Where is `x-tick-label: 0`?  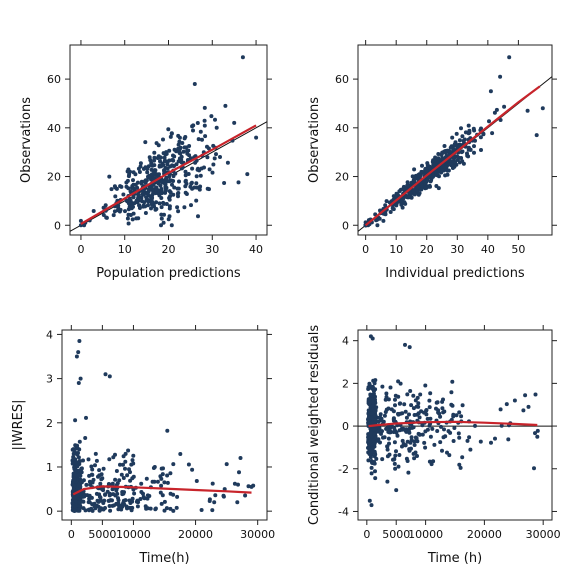 x-tick-label: 0 is located at coordinates (71, 534).